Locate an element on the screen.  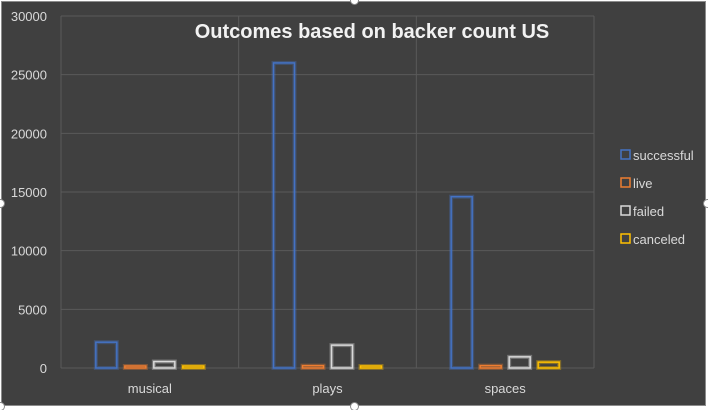
bar-canceled-spaces is located at coordinates (549, 365).